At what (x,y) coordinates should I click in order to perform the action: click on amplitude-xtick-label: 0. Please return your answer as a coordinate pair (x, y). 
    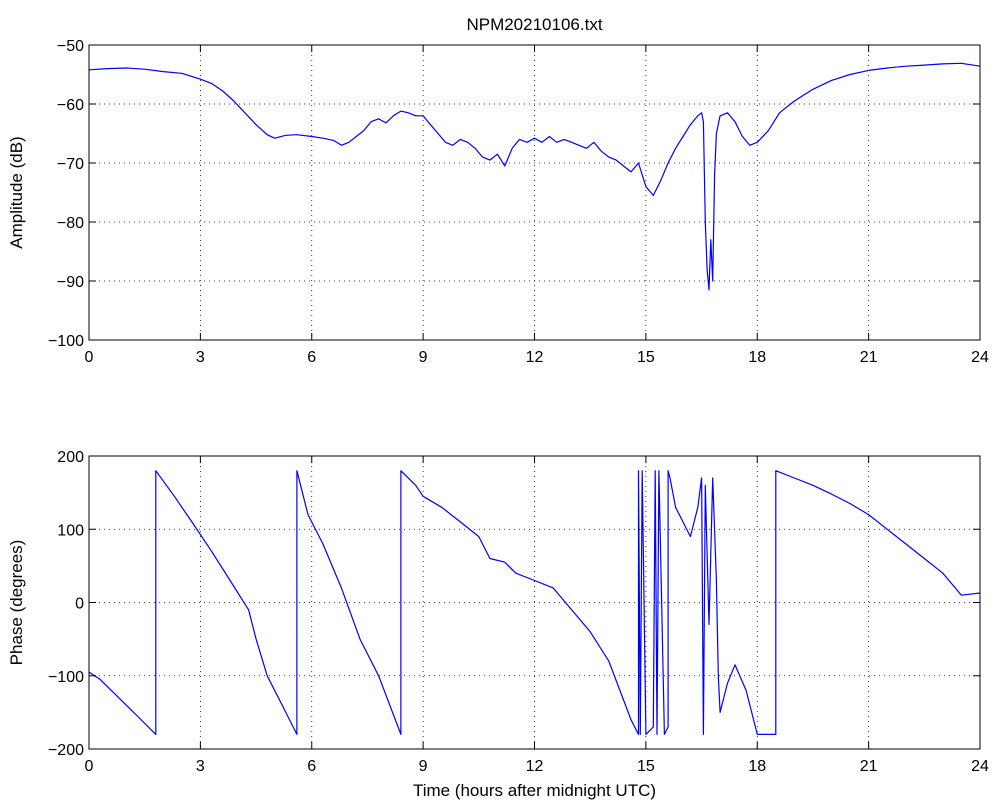
    Looking at the image, I should click on (89, 357).